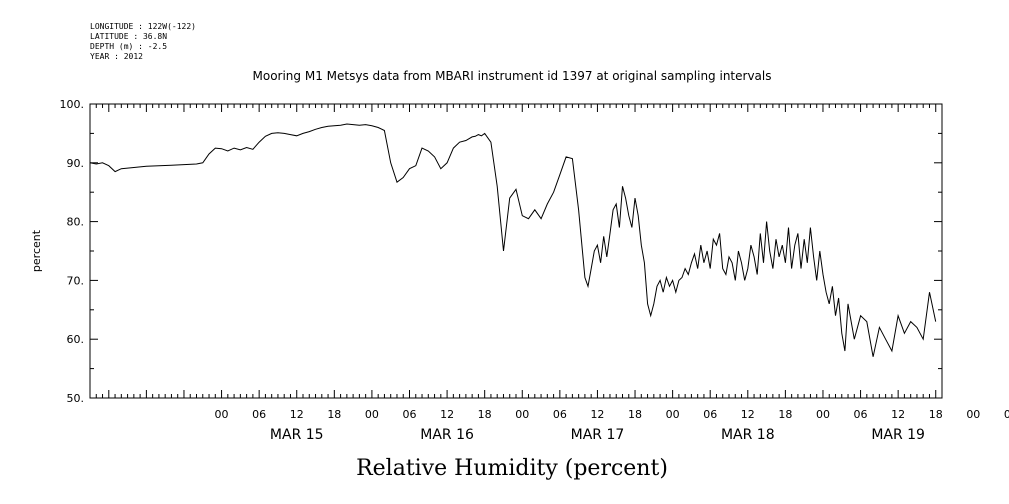 This screenshot has height=504, width=1009. Describe the element at coordinates (72, 104) in the screenshot. I see `y-tick-label: 100.` at that location.